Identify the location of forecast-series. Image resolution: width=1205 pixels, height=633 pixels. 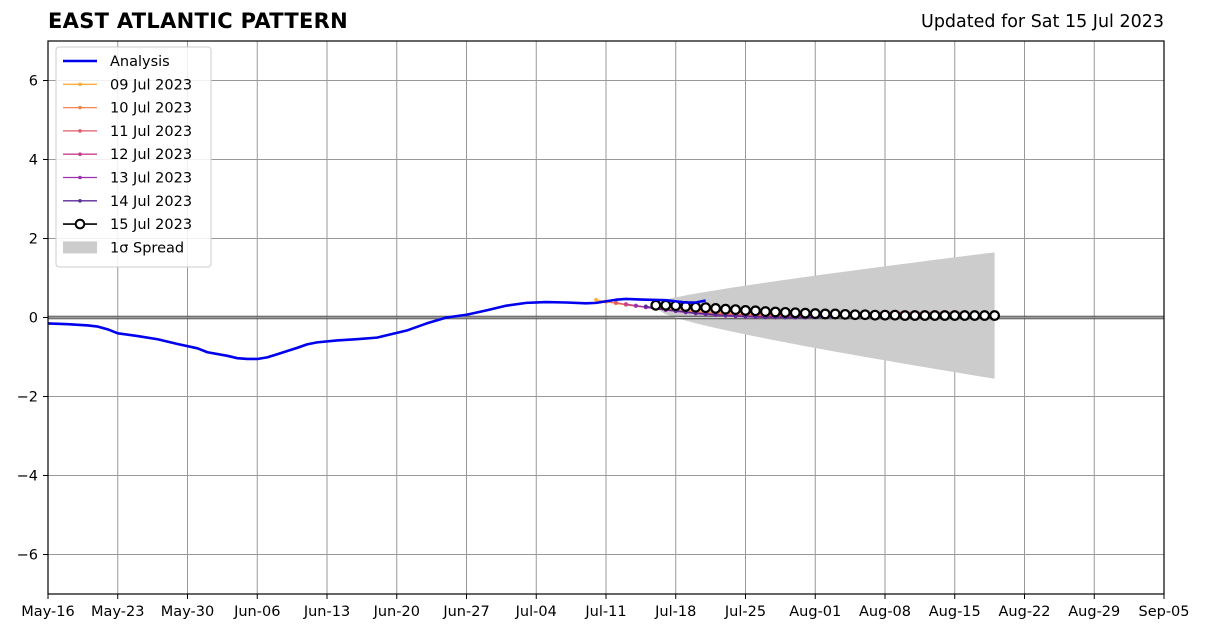
(797, 309).